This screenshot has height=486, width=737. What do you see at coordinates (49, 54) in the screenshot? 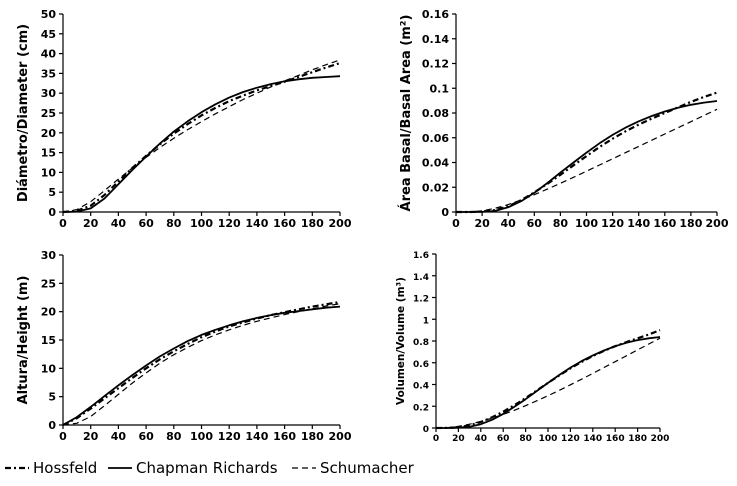
I see `y-tick-label: 40` at bounding box center [49, 54].